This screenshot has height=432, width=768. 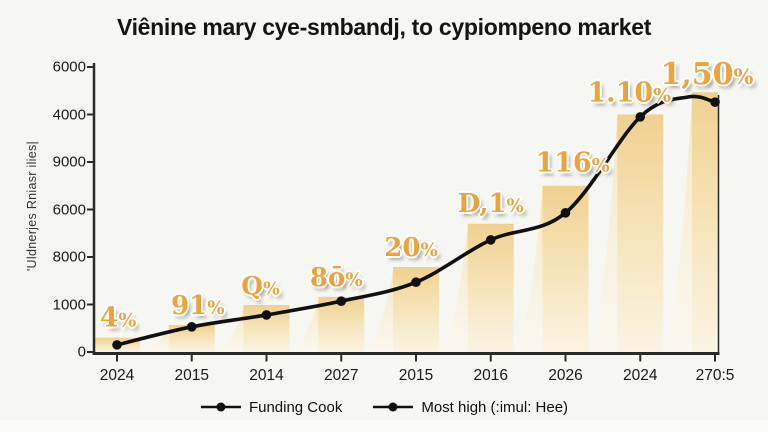 What do you see at coordinates (707, 75) in the screenshot?
I see `data-label: 1,50%` at bounding box center [707, 75].